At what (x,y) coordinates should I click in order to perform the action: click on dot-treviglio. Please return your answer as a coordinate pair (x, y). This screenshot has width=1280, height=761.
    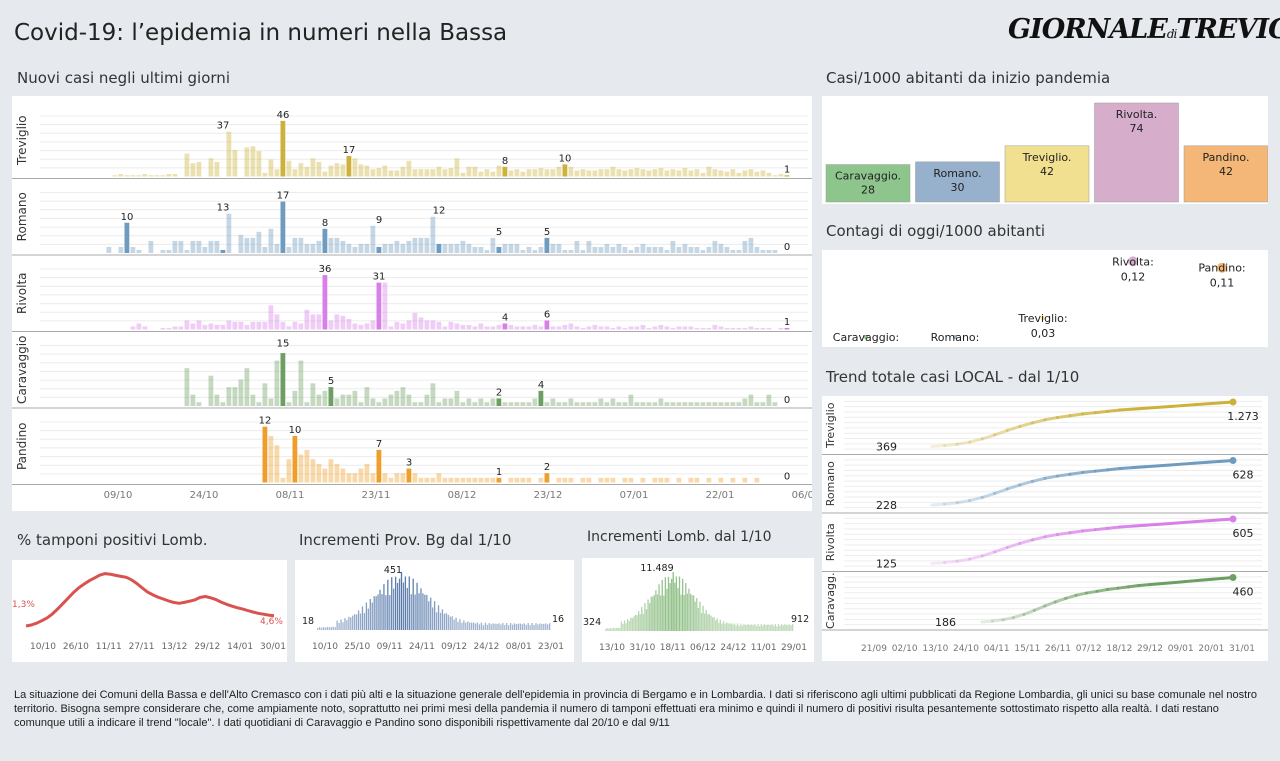
    Looking at the image, I should click on (1043, 318).